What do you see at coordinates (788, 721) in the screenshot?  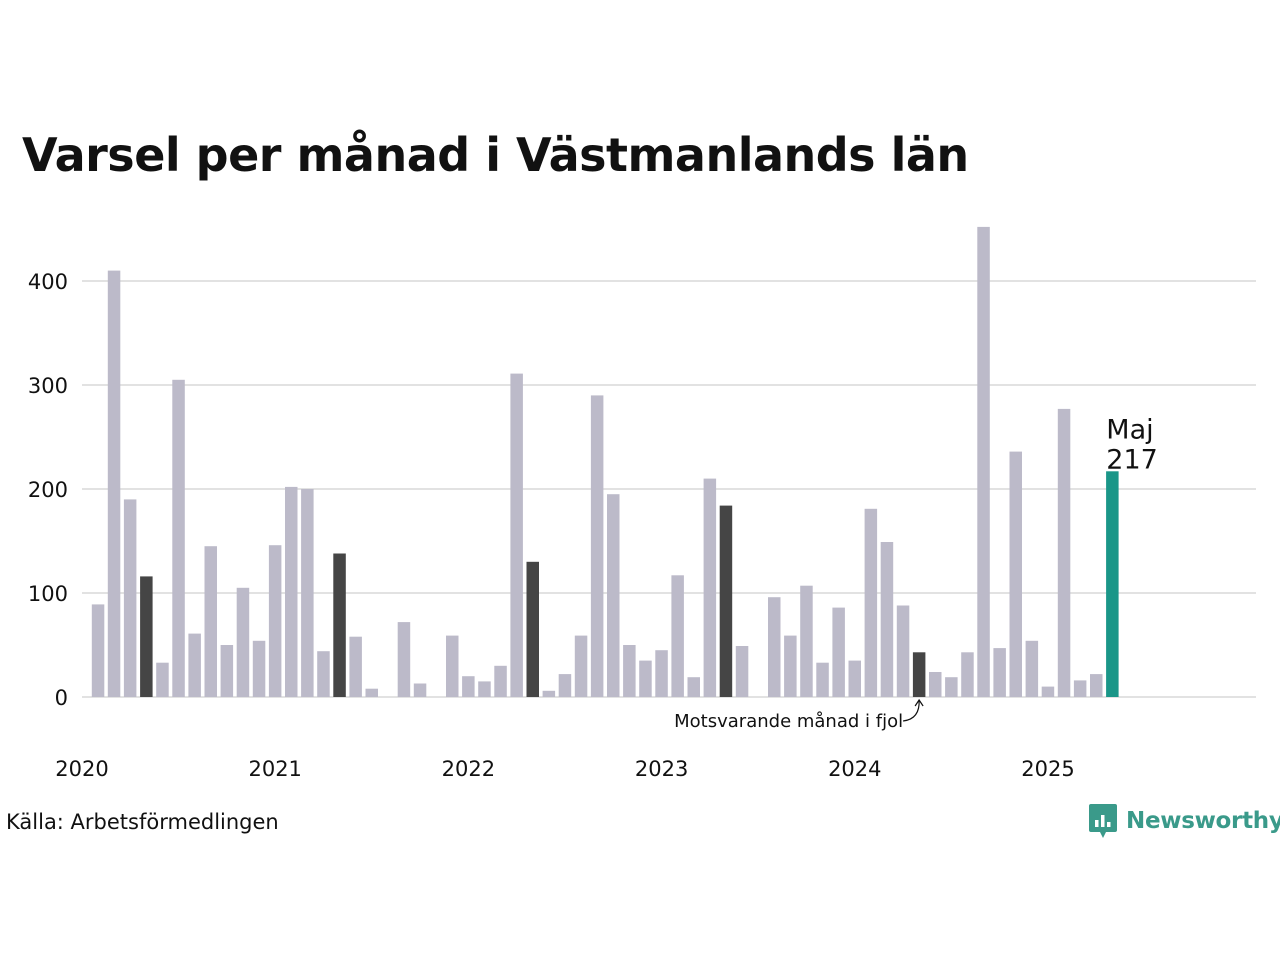 I see `annotation-text: Motsvarande månad i fjol` at bounding box center [788, 721].